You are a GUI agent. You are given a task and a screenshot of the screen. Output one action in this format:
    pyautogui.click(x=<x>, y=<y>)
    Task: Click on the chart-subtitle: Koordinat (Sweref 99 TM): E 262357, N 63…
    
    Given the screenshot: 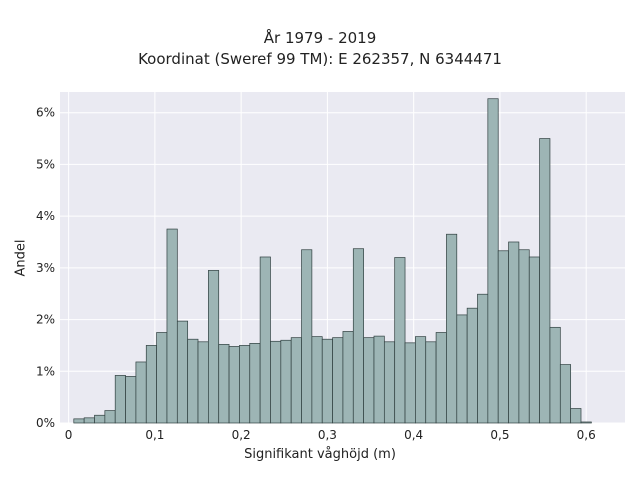 What is the action you would take?
    pyautogui.click(x=320, y=59)
    